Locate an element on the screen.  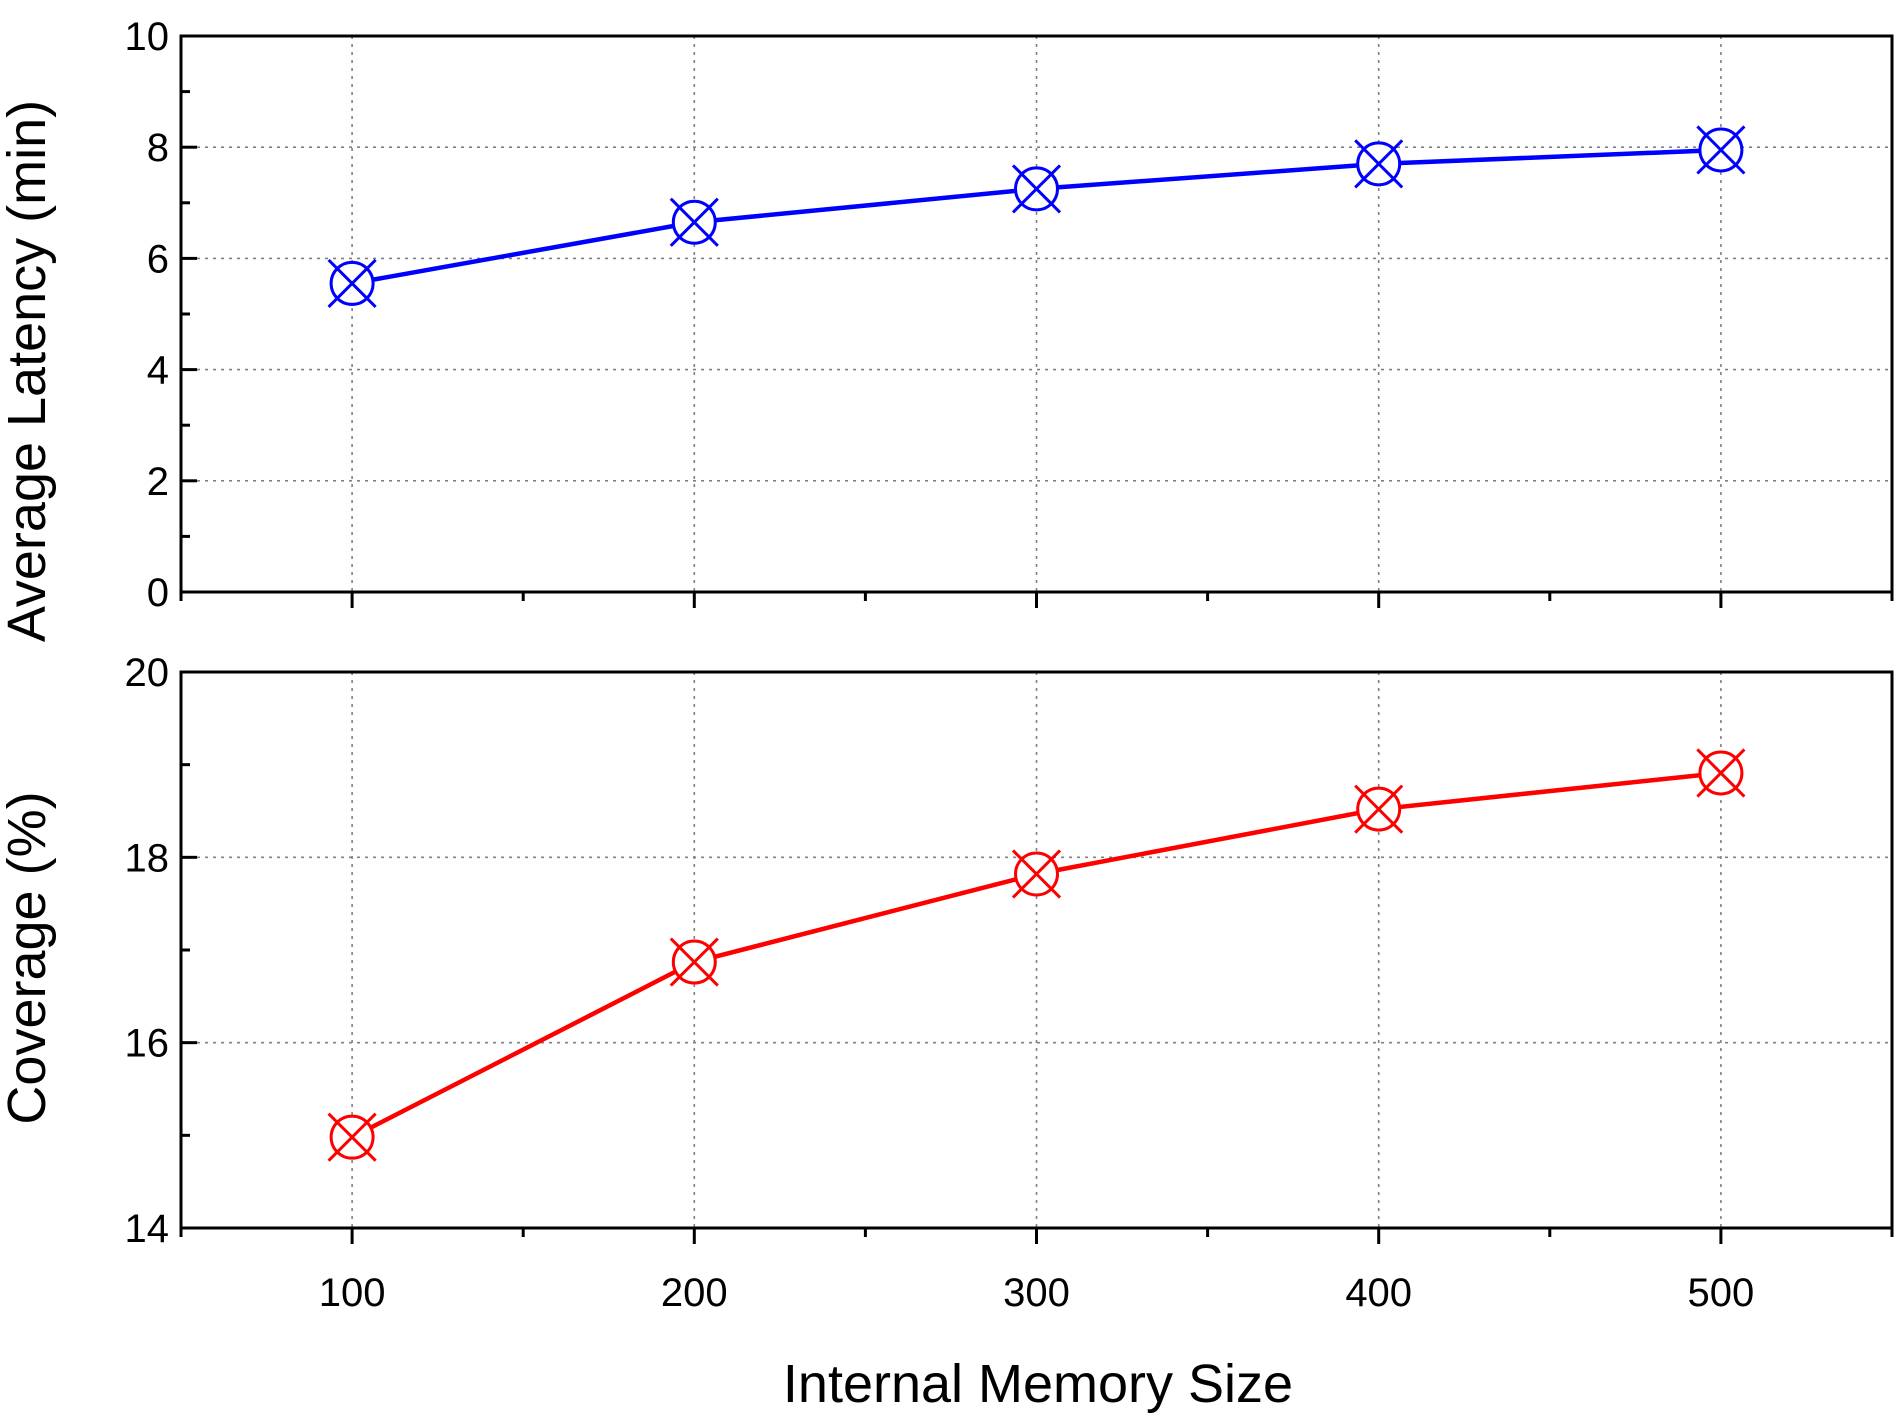
coverage-y-tick-label: 16 is located at coordinates (147, 1044).